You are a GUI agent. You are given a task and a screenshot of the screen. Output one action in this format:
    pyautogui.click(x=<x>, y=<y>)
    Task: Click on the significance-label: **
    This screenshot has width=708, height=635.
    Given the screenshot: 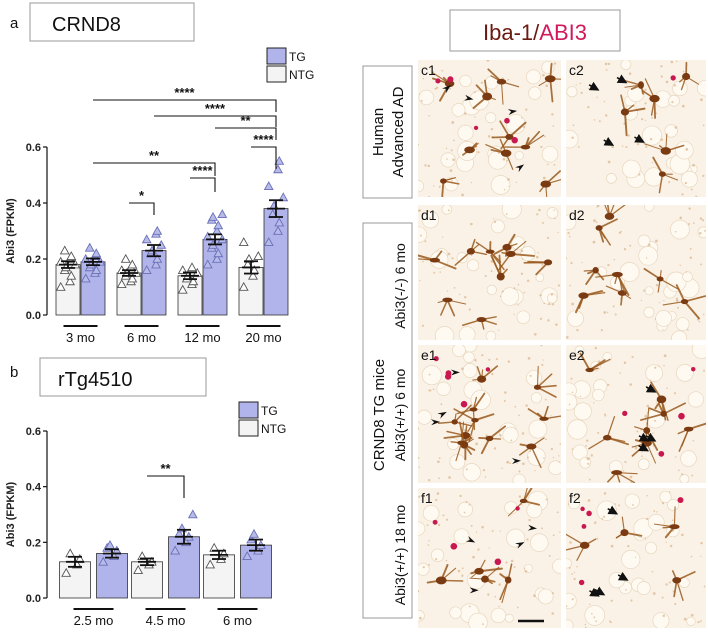 What is the action you would take?
    pyautogui.click(x=165, y=468)
    